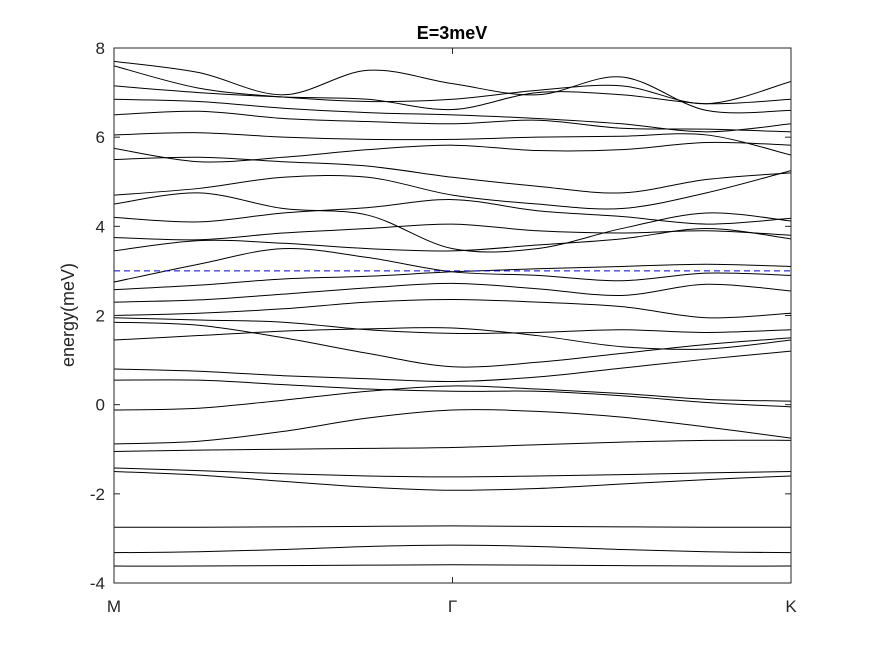 Image resolution: width=875 pixels, height=656 pixels. What do you see at coordinates (114, 606) in the screenshot?
I see `x-tick-label: M` at bounding box center [114, 606].